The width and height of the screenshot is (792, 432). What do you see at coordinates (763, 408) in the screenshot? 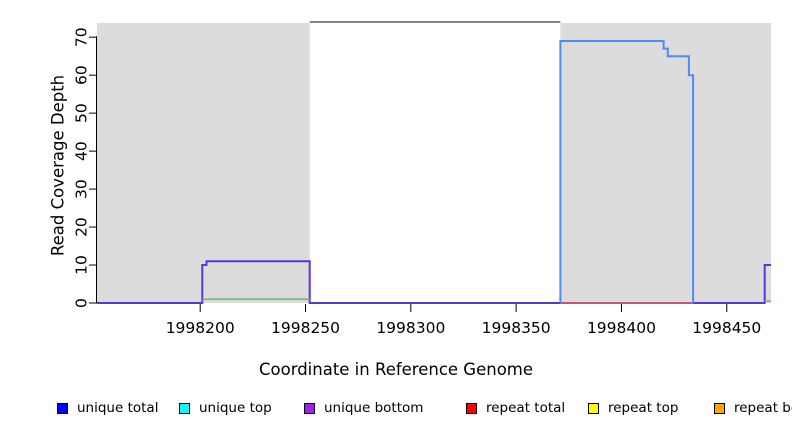
I see `legend-label: repeat bottom` at bounding box center [763, 408].